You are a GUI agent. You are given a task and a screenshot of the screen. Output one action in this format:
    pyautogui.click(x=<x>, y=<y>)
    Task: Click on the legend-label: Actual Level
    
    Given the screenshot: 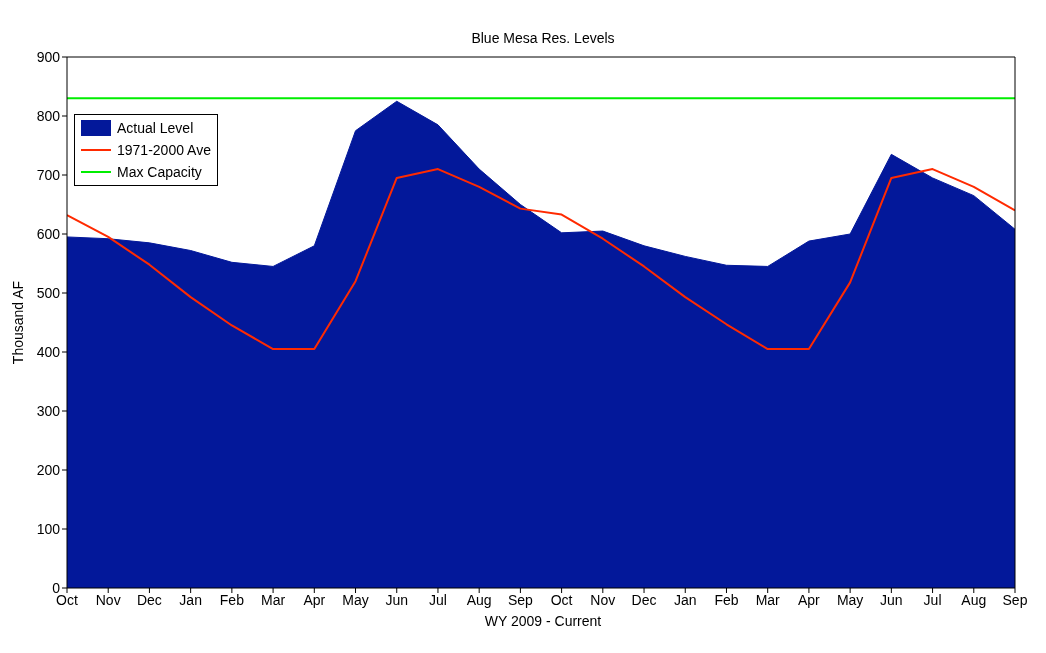 What is the action you would take?
    pyautogui.click(x=155, y=128)
    